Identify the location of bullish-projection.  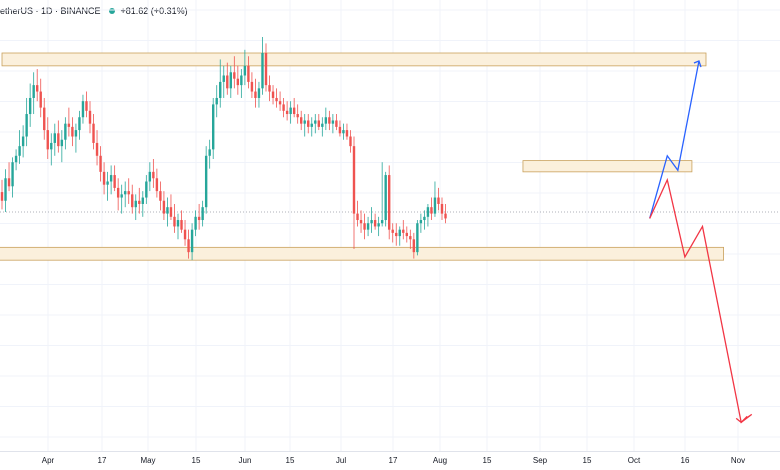
(674, 139).